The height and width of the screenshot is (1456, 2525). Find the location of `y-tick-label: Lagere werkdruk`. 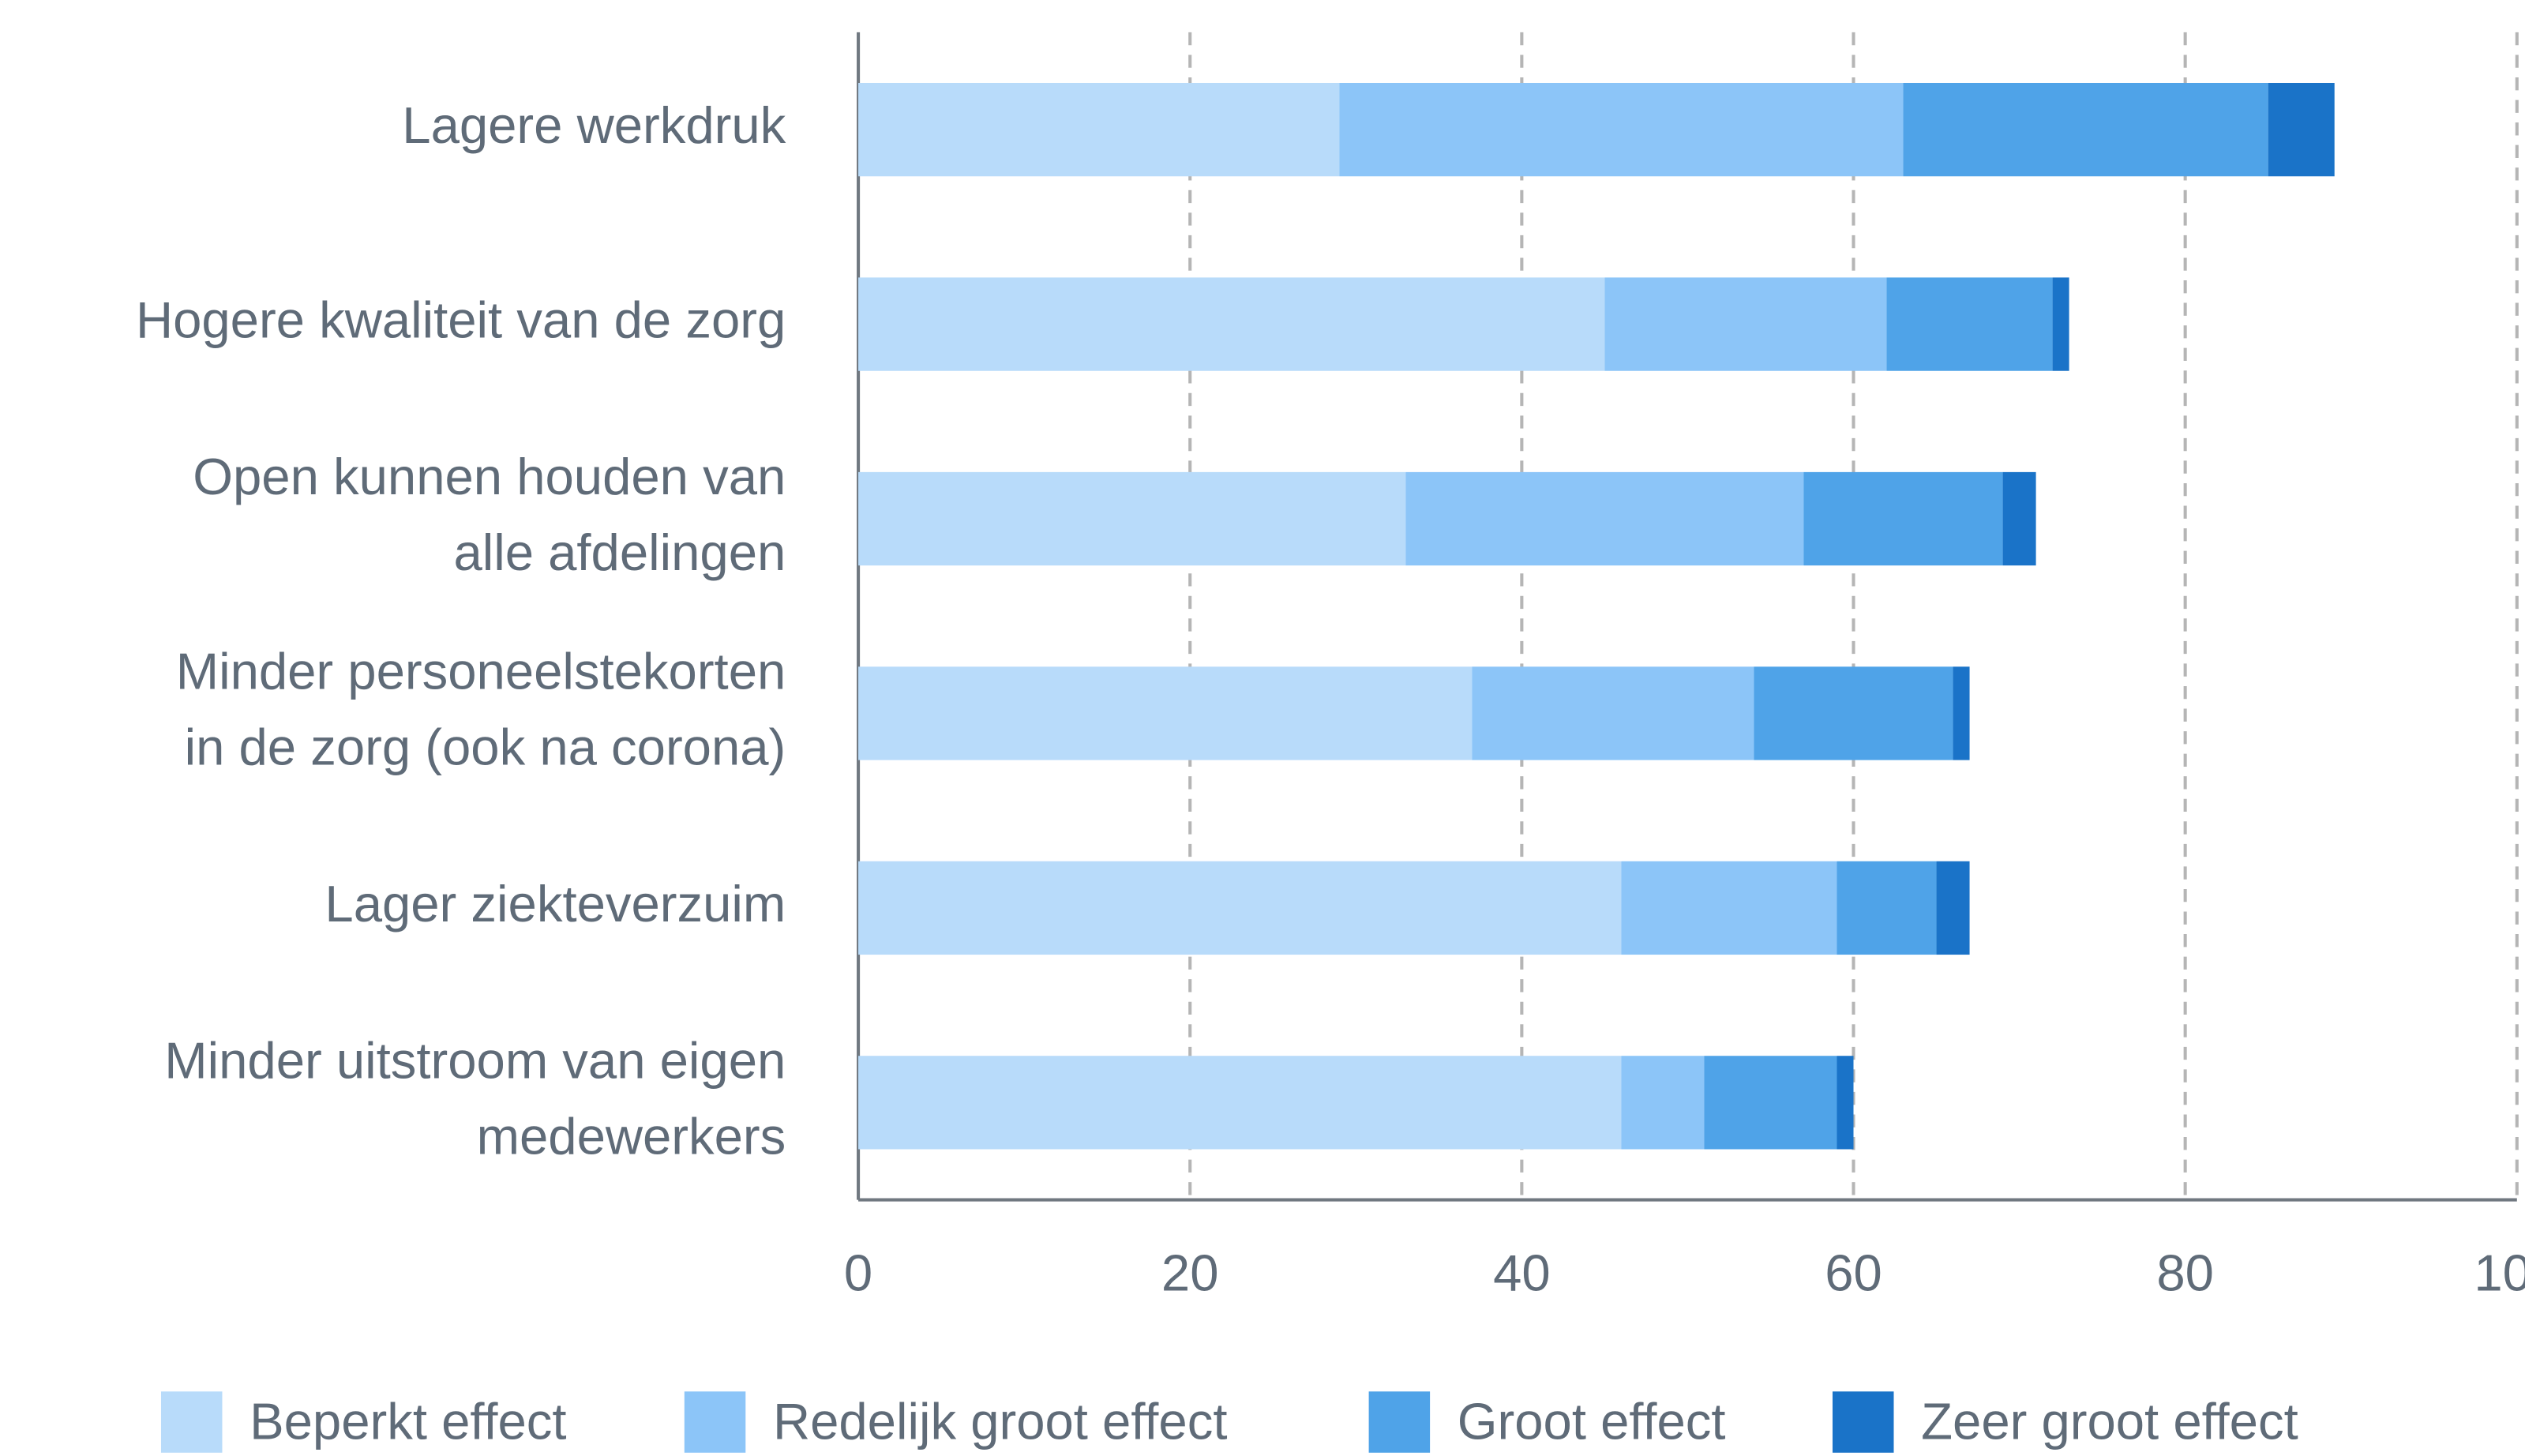

y-tick-label: Lagere werkdruk is located at coordinates (594, 125).